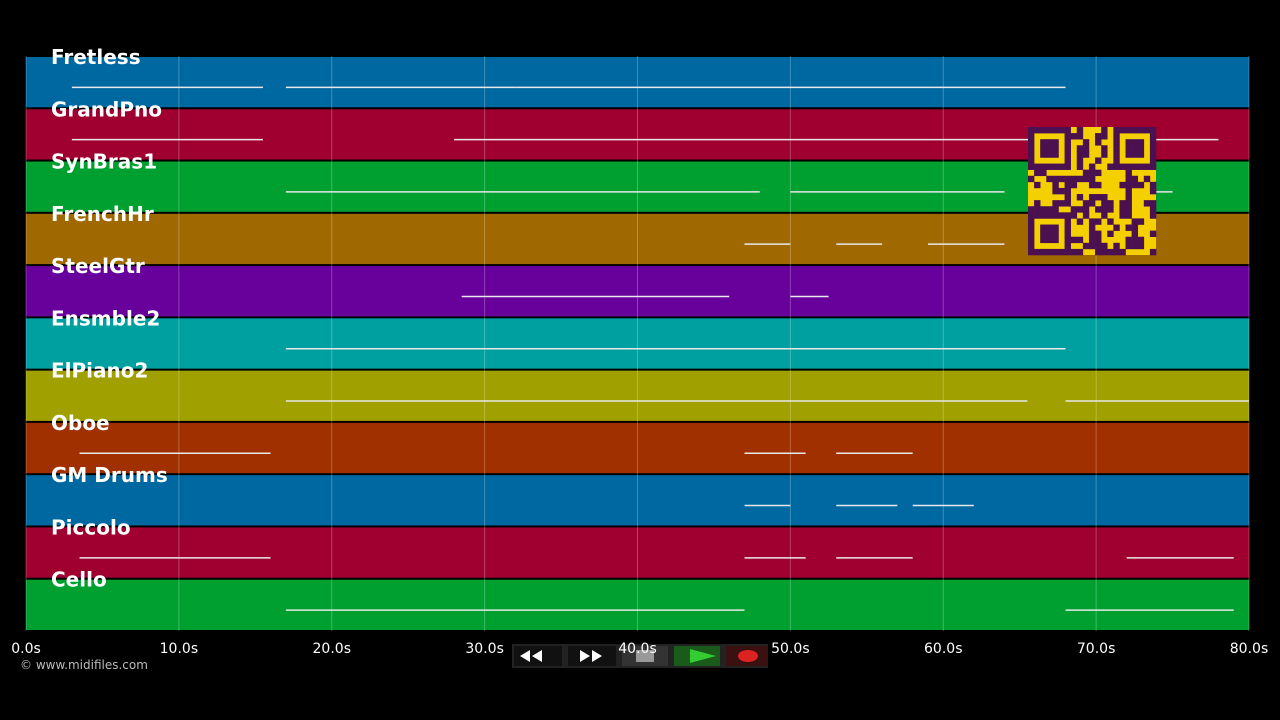 This screenshot has height=720, width=1280. Describe the element at coordinates (637, 649) in the screenshot. I see `x-tick-label: 40.0s` at that location.